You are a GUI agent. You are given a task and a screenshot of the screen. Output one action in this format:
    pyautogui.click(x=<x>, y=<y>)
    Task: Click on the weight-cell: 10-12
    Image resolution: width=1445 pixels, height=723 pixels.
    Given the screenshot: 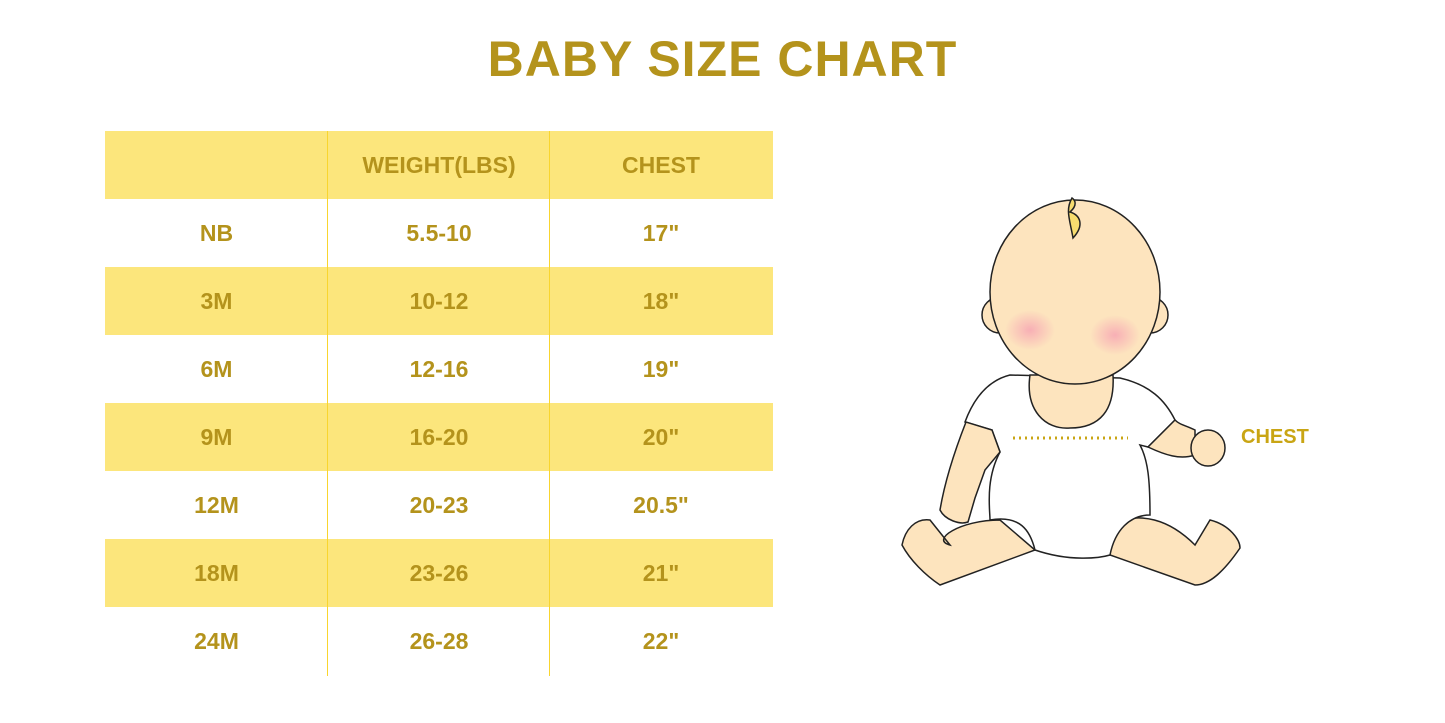 What is the action you would take?
    pyautogui.click(x=439, y=300)
    